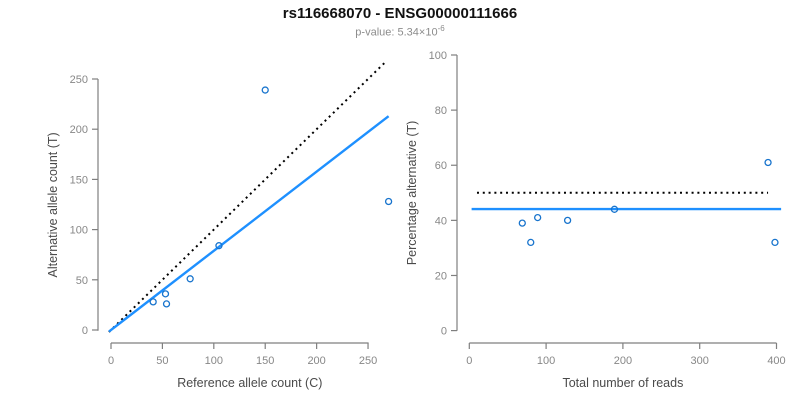 The height and width of the screenshot is (400, 800). Describe the element at coordinates (622, 383) in the screenshot. I see `x-axis-title: Total number of reads` at that location.